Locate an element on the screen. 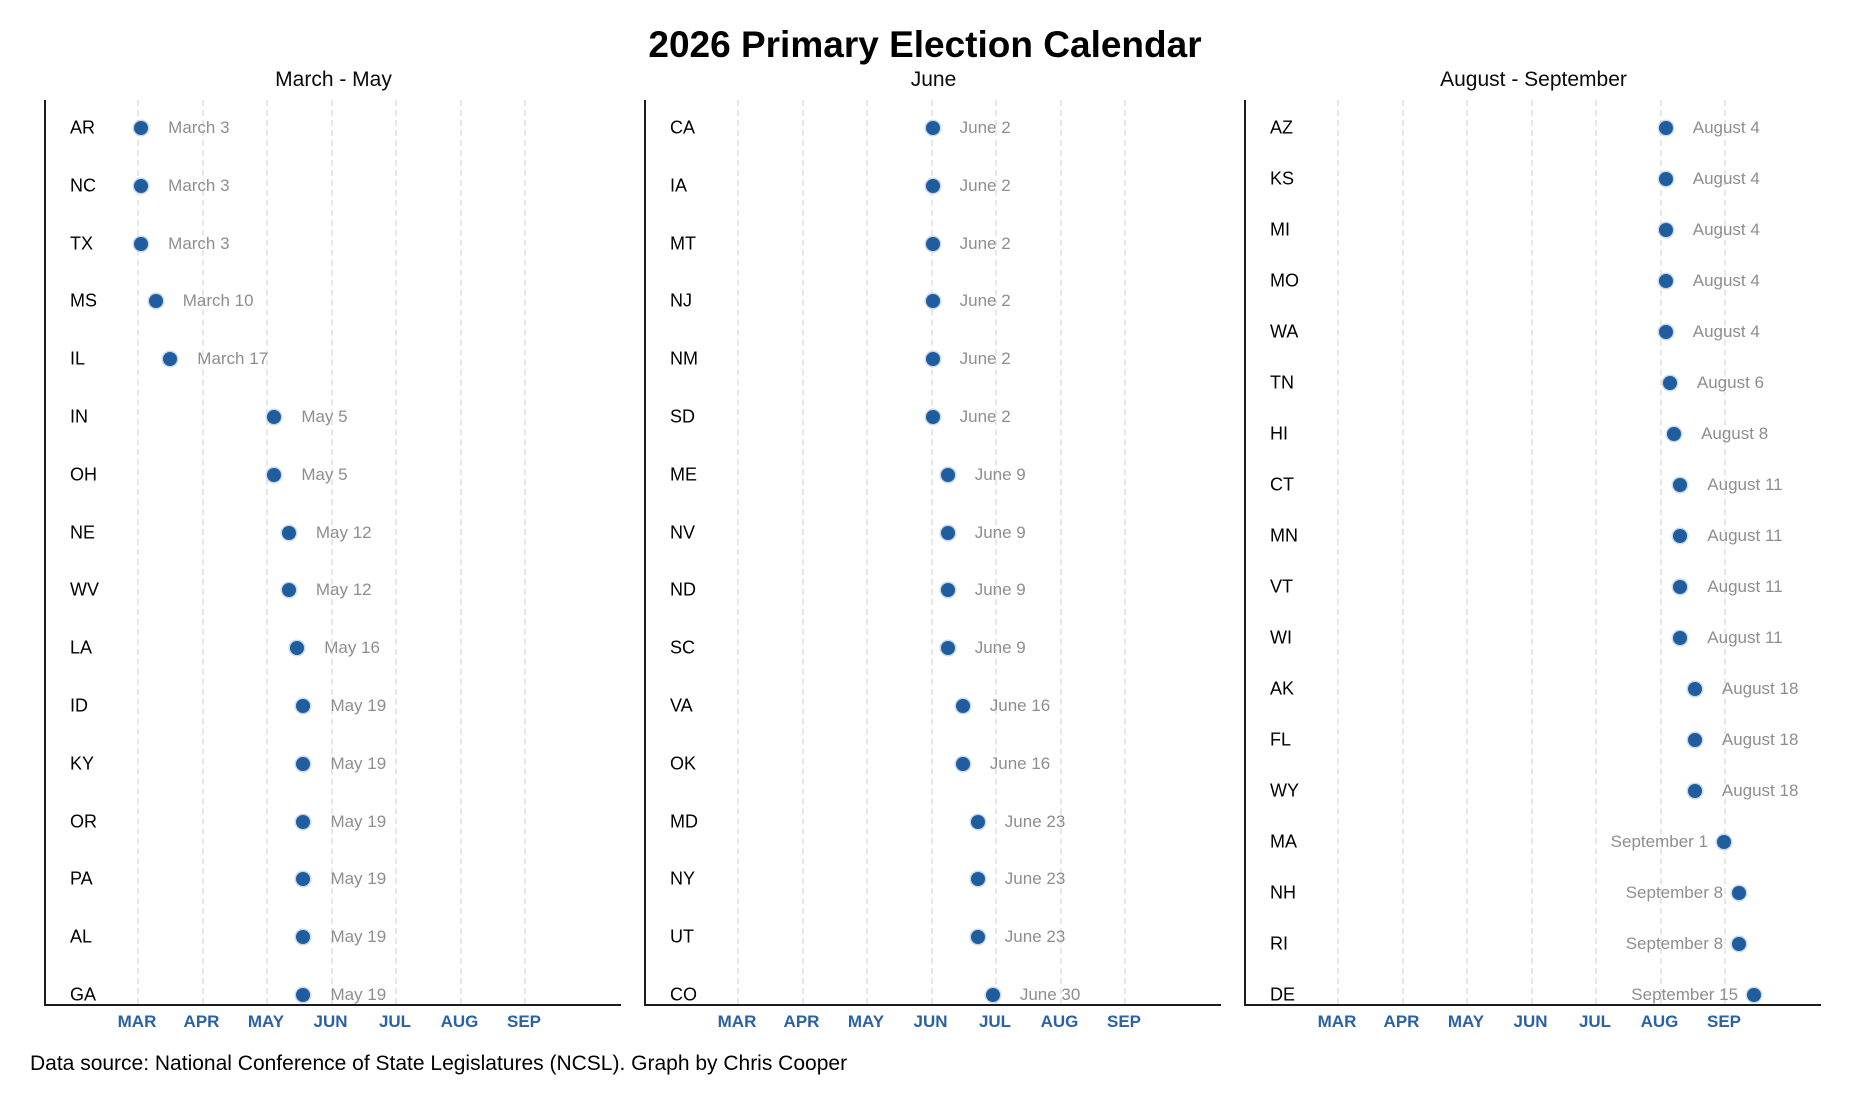  panel-title: June is located at coordinates (933, 79).